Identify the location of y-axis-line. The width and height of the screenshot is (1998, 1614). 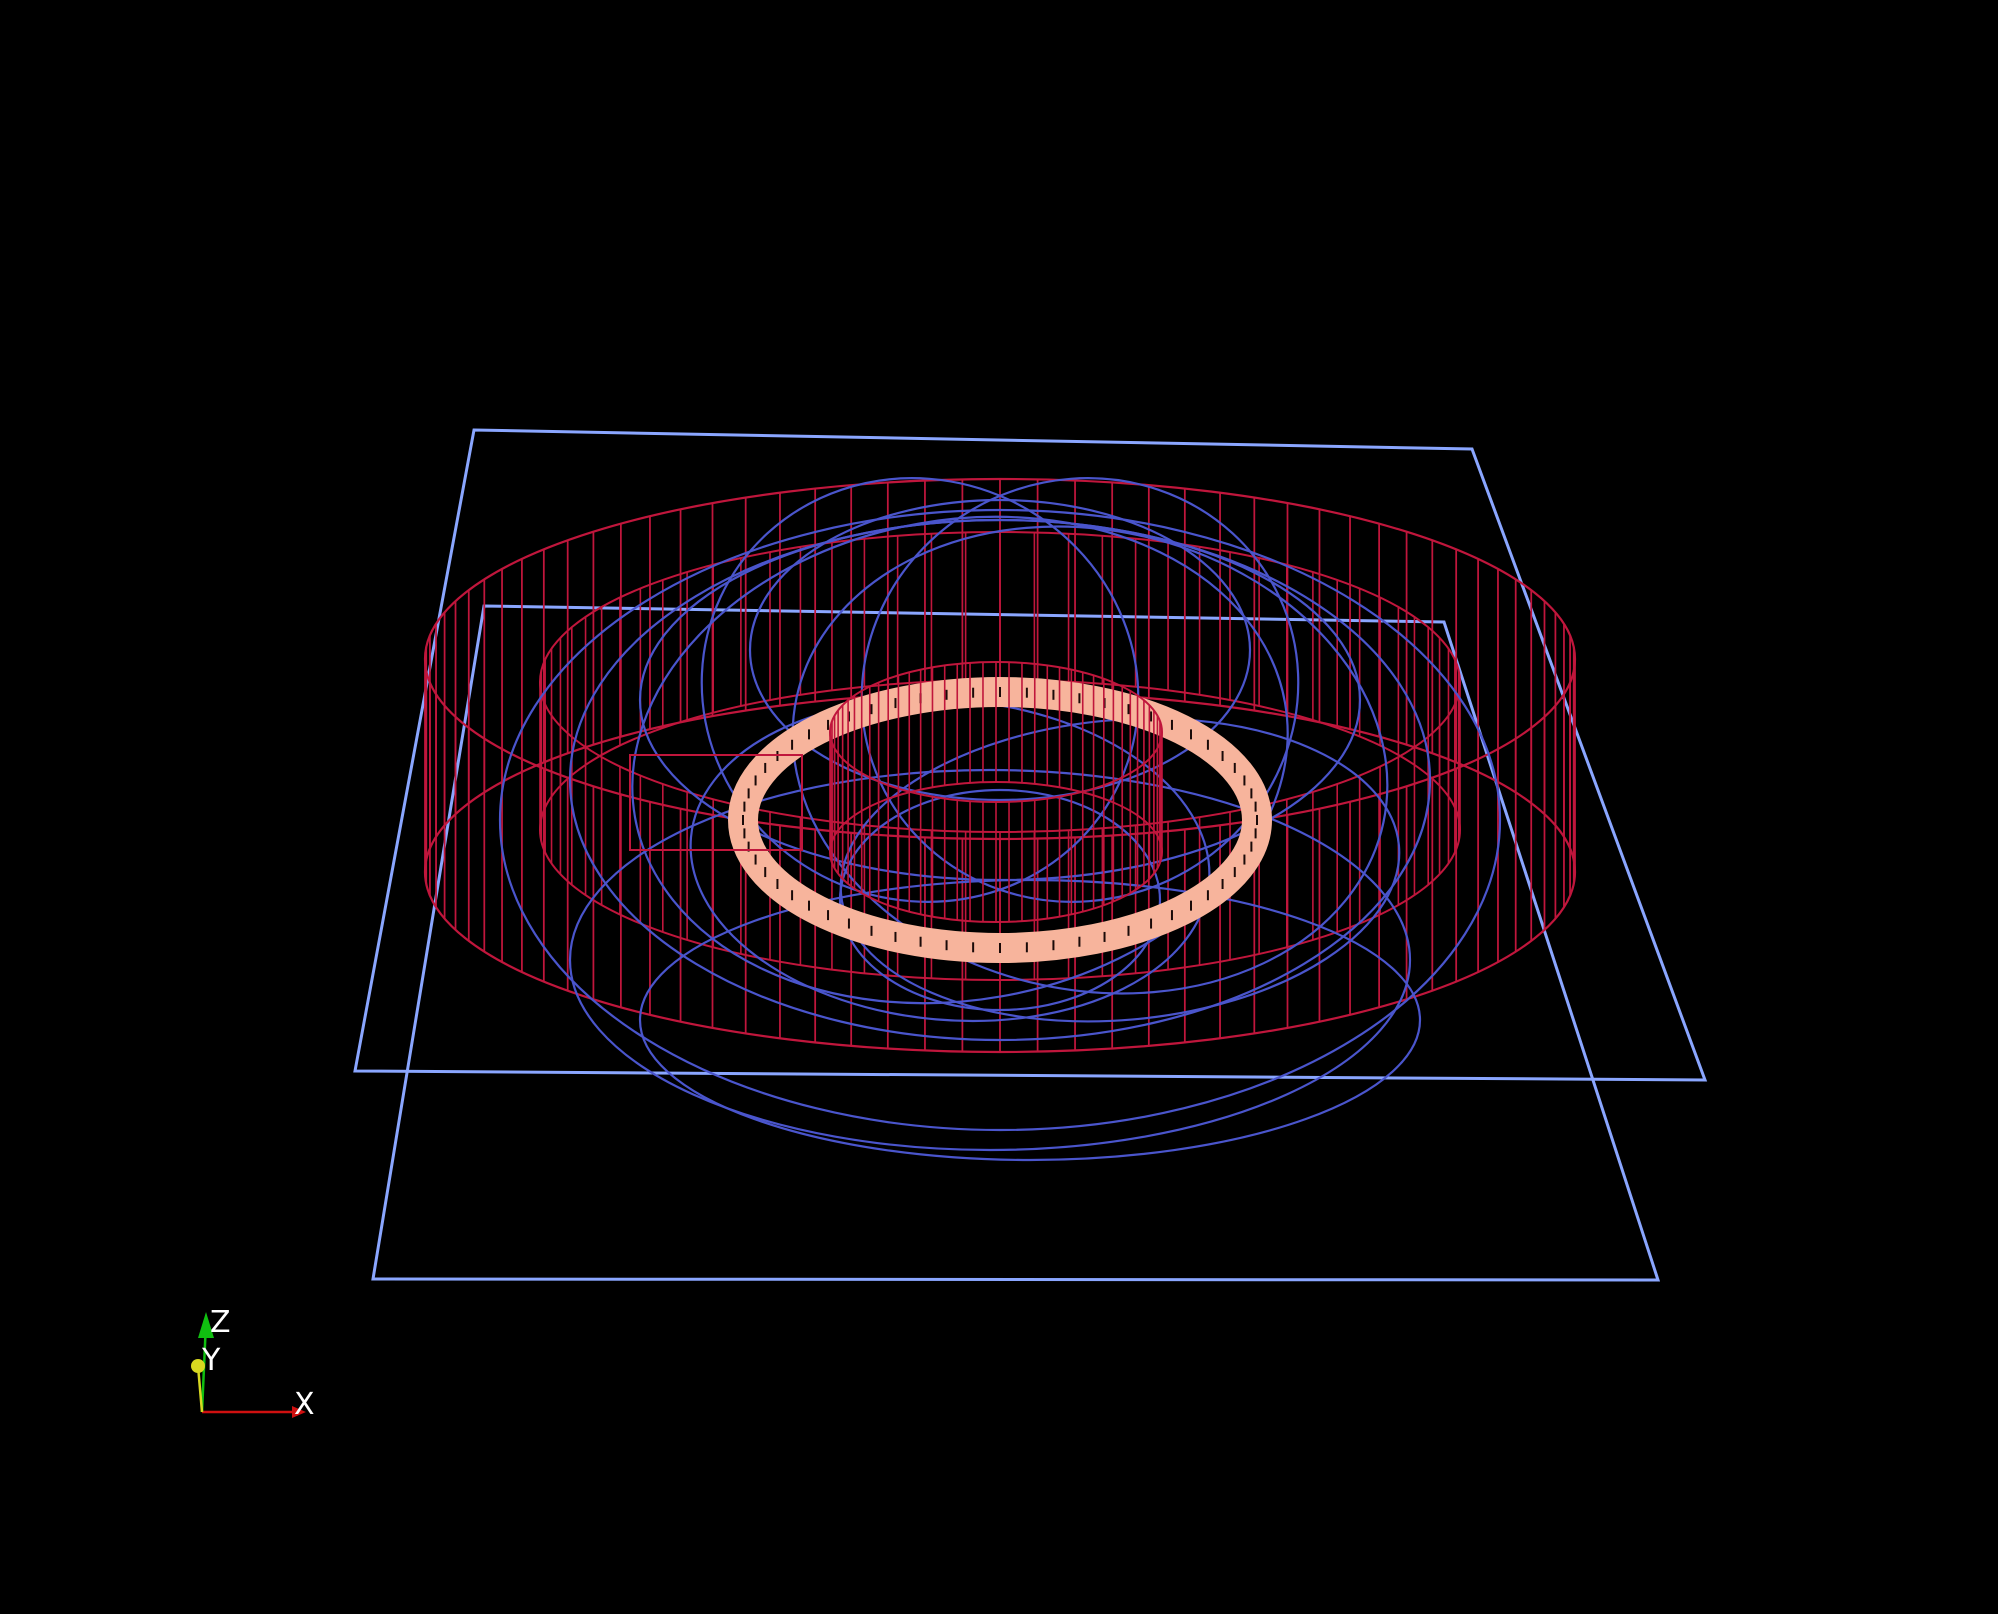
(200, 1389).